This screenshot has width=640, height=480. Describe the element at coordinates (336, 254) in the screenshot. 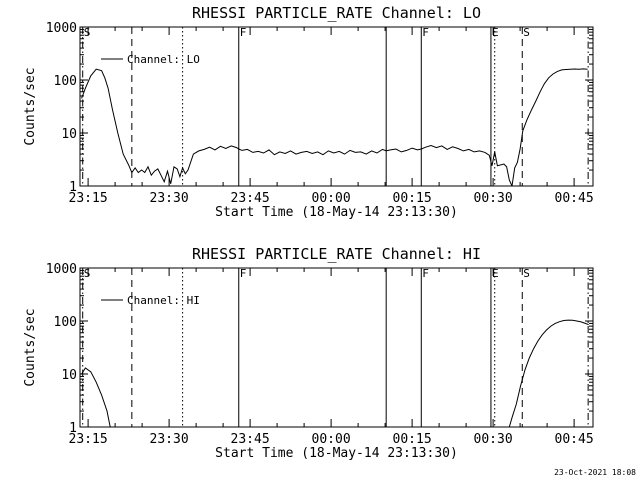

I see `chart-title: RHESSI PARTICLE_RATE Channel: HI` at that location.